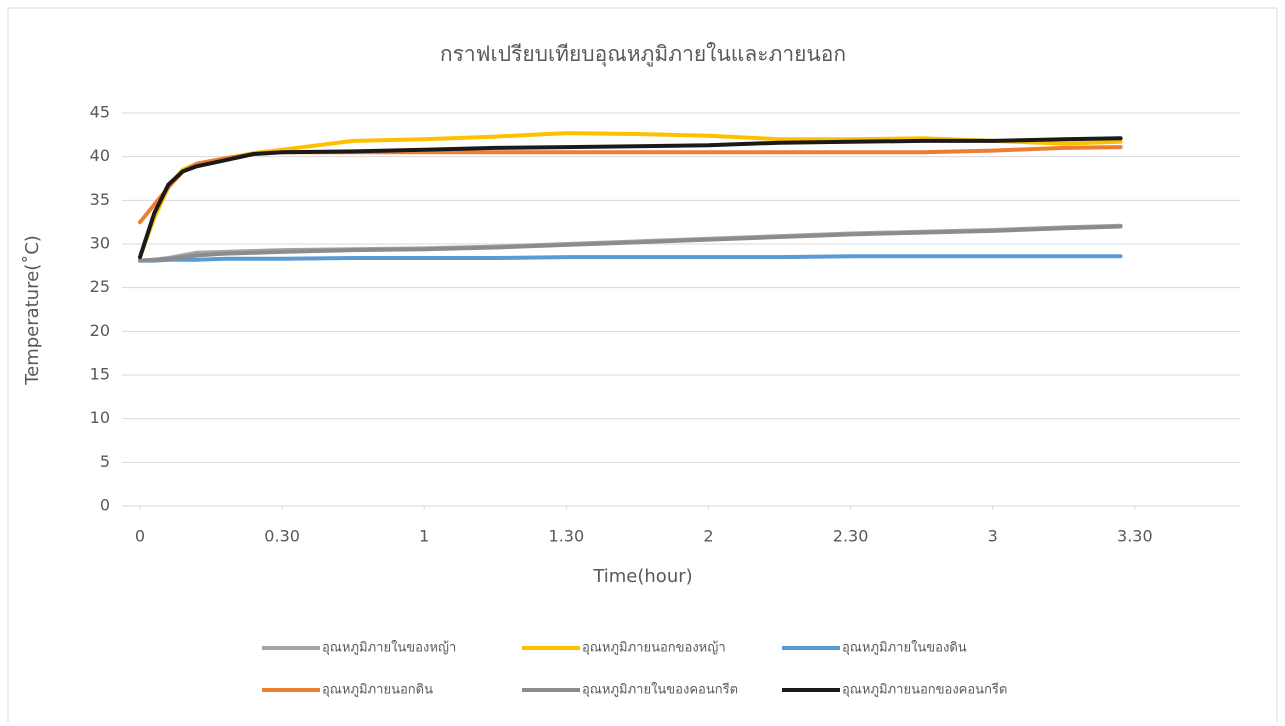  What do you see at coordinates (140, 536) in the screenshot?
I see `x-tick-label: 0` at bounding box center [140, 536].